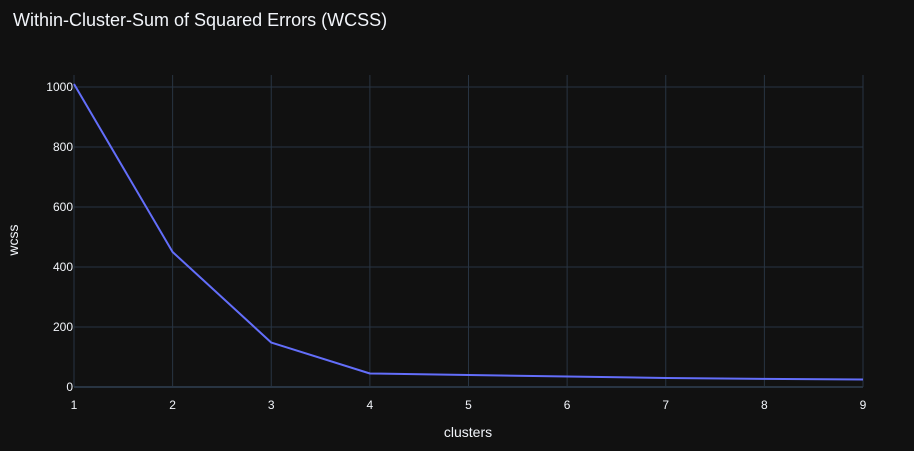 Image resolution: width=914 pixels, height=451 pixels. Describe the element at coordinates (63, 147) in the screenshot. I see `y-tick-label-4: 800` at that location.